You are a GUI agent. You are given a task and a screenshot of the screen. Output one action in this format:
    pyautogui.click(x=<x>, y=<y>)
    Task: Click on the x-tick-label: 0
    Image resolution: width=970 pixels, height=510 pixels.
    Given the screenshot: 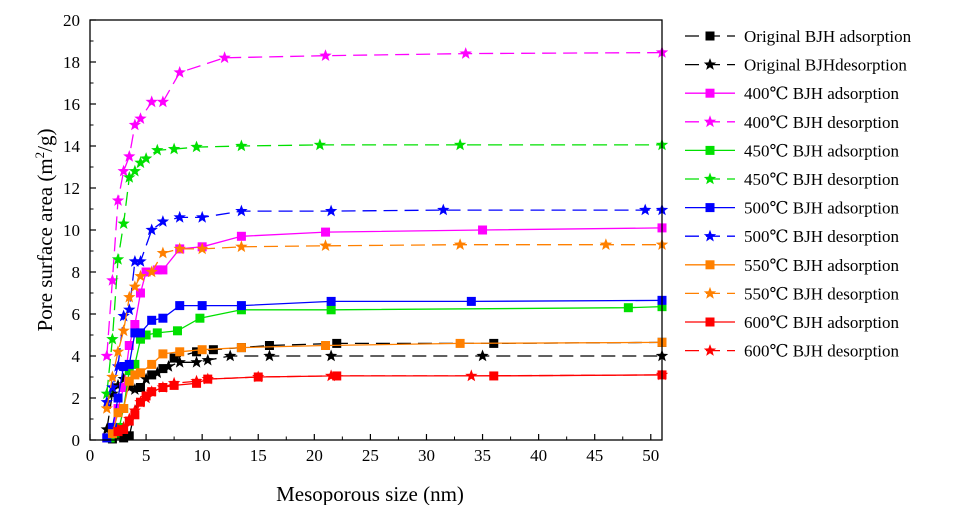 What is the action you would take?
    pyautogui.click(x=90, y=455)
    